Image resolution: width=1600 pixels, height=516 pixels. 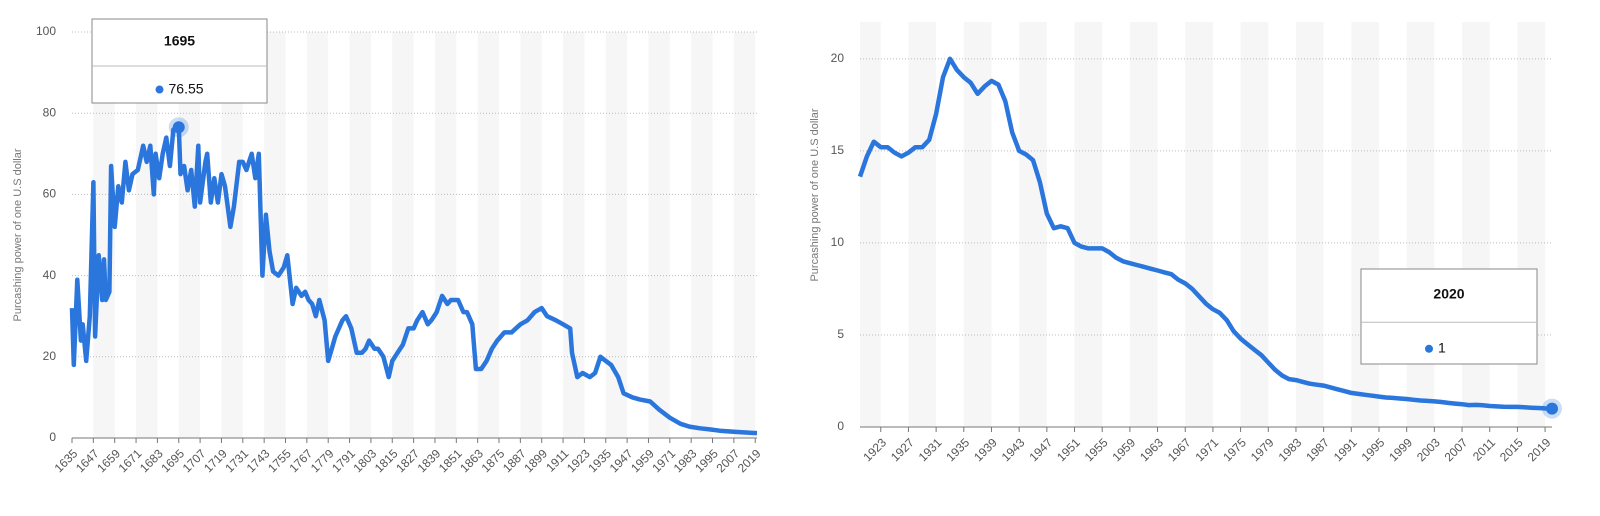 What do you see at coordinates (1096, 449) in the screenshot?
I see `x-tick-label: 1955` at bounding box center [1096, 449].